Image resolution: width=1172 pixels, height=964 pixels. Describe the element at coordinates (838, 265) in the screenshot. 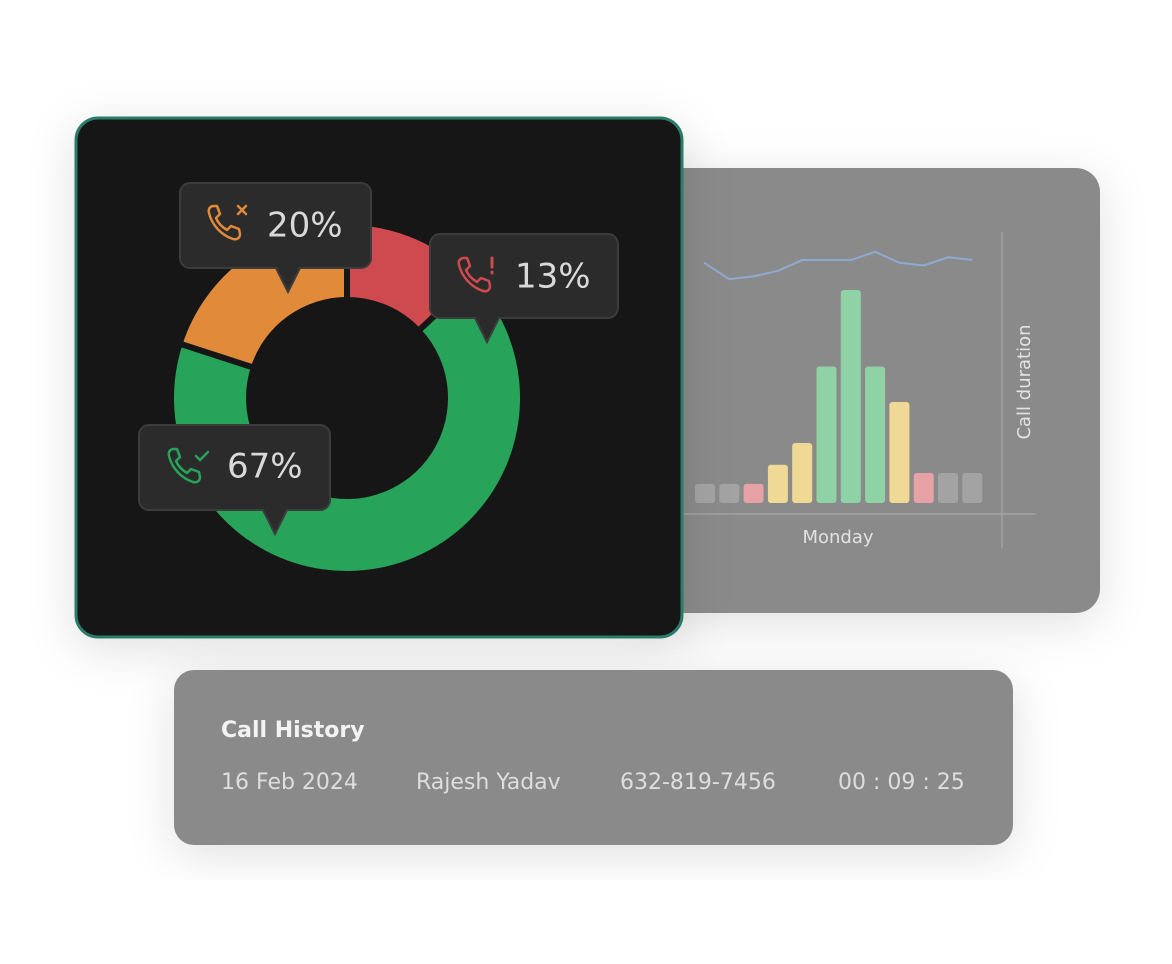

I see `trend-line` at that location.